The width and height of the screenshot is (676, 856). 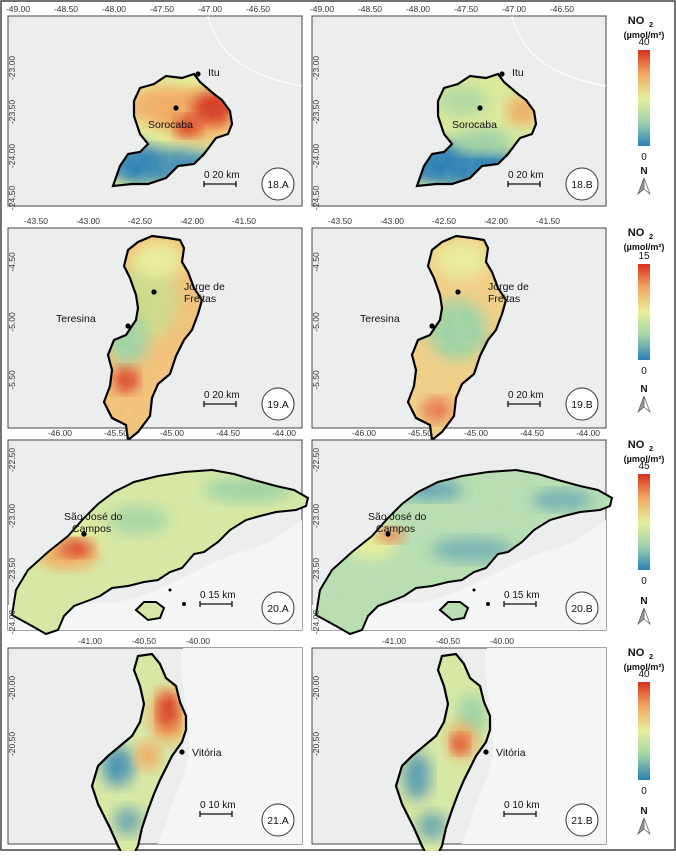 I want to click on colorbar-max: 45, so click(x=644, y=466).